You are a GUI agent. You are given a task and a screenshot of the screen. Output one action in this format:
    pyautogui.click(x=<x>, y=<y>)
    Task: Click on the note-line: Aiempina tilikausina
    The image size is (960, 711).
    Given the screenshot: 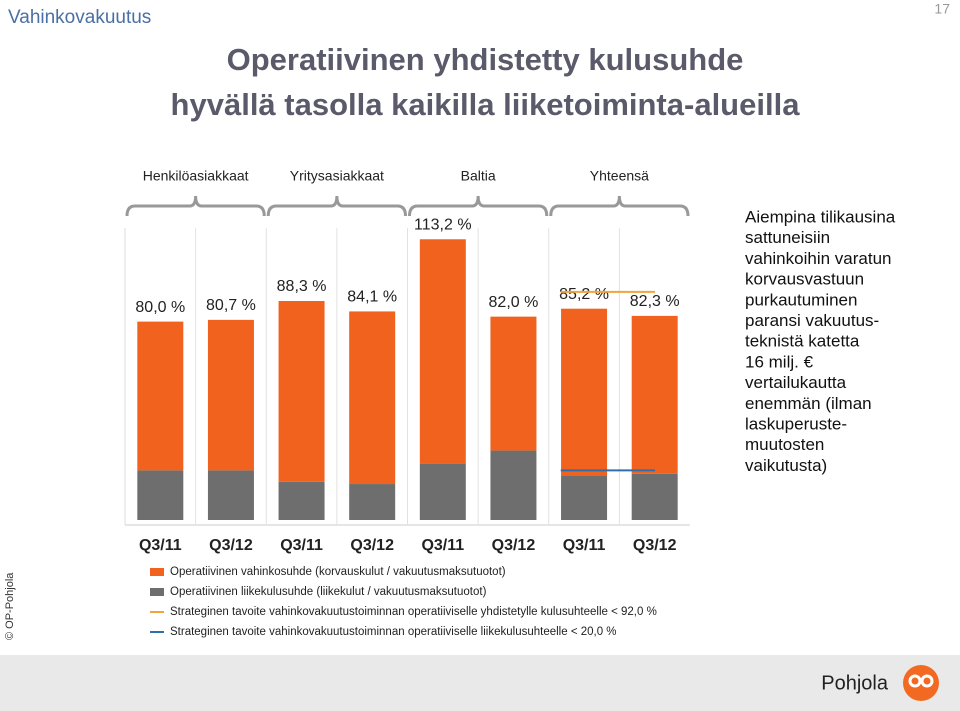 What is the action you would take?
    pyautogui.click(x=820, y=216)
    